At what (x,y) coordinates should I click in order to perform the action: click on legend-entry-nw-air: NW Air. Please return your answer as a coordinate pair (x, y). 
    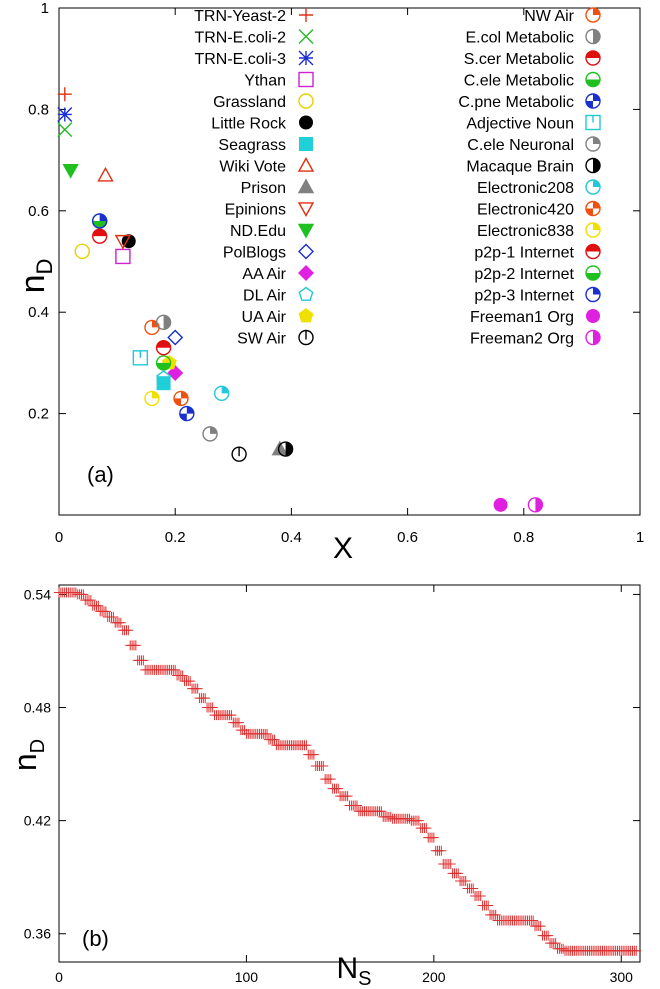
    Looking at the image, I should click on (562, 16).